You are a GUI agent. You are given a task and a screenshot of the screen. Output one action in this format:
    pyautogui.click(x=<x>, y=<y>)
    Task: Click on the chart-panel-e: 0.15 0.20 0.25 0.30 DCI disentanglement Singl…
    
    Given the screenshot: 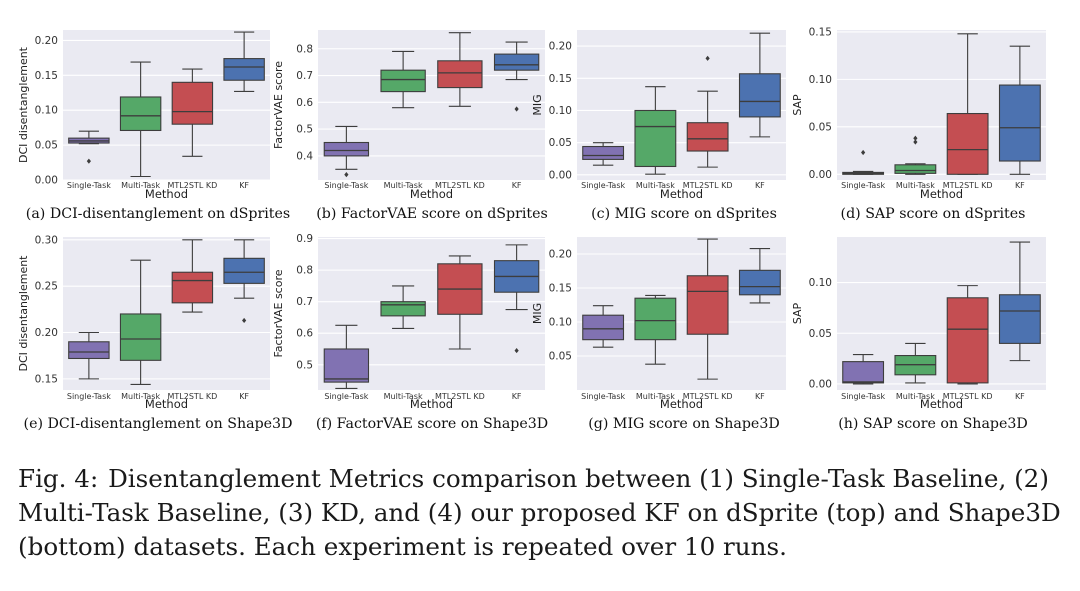 What is the action you would take?
    pyautogui.click(x=154, y=333)
    